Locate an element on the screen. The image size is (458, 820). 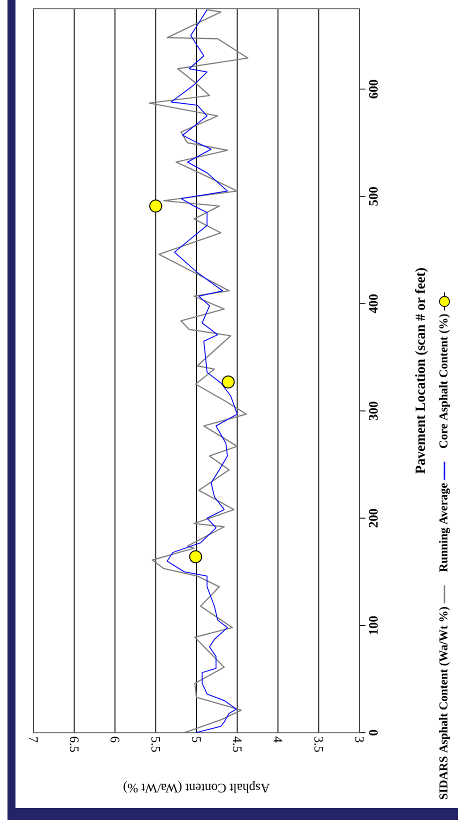
y-axis-title: Pavement Location (scan # or feet) is located at coordinates (421, 371).